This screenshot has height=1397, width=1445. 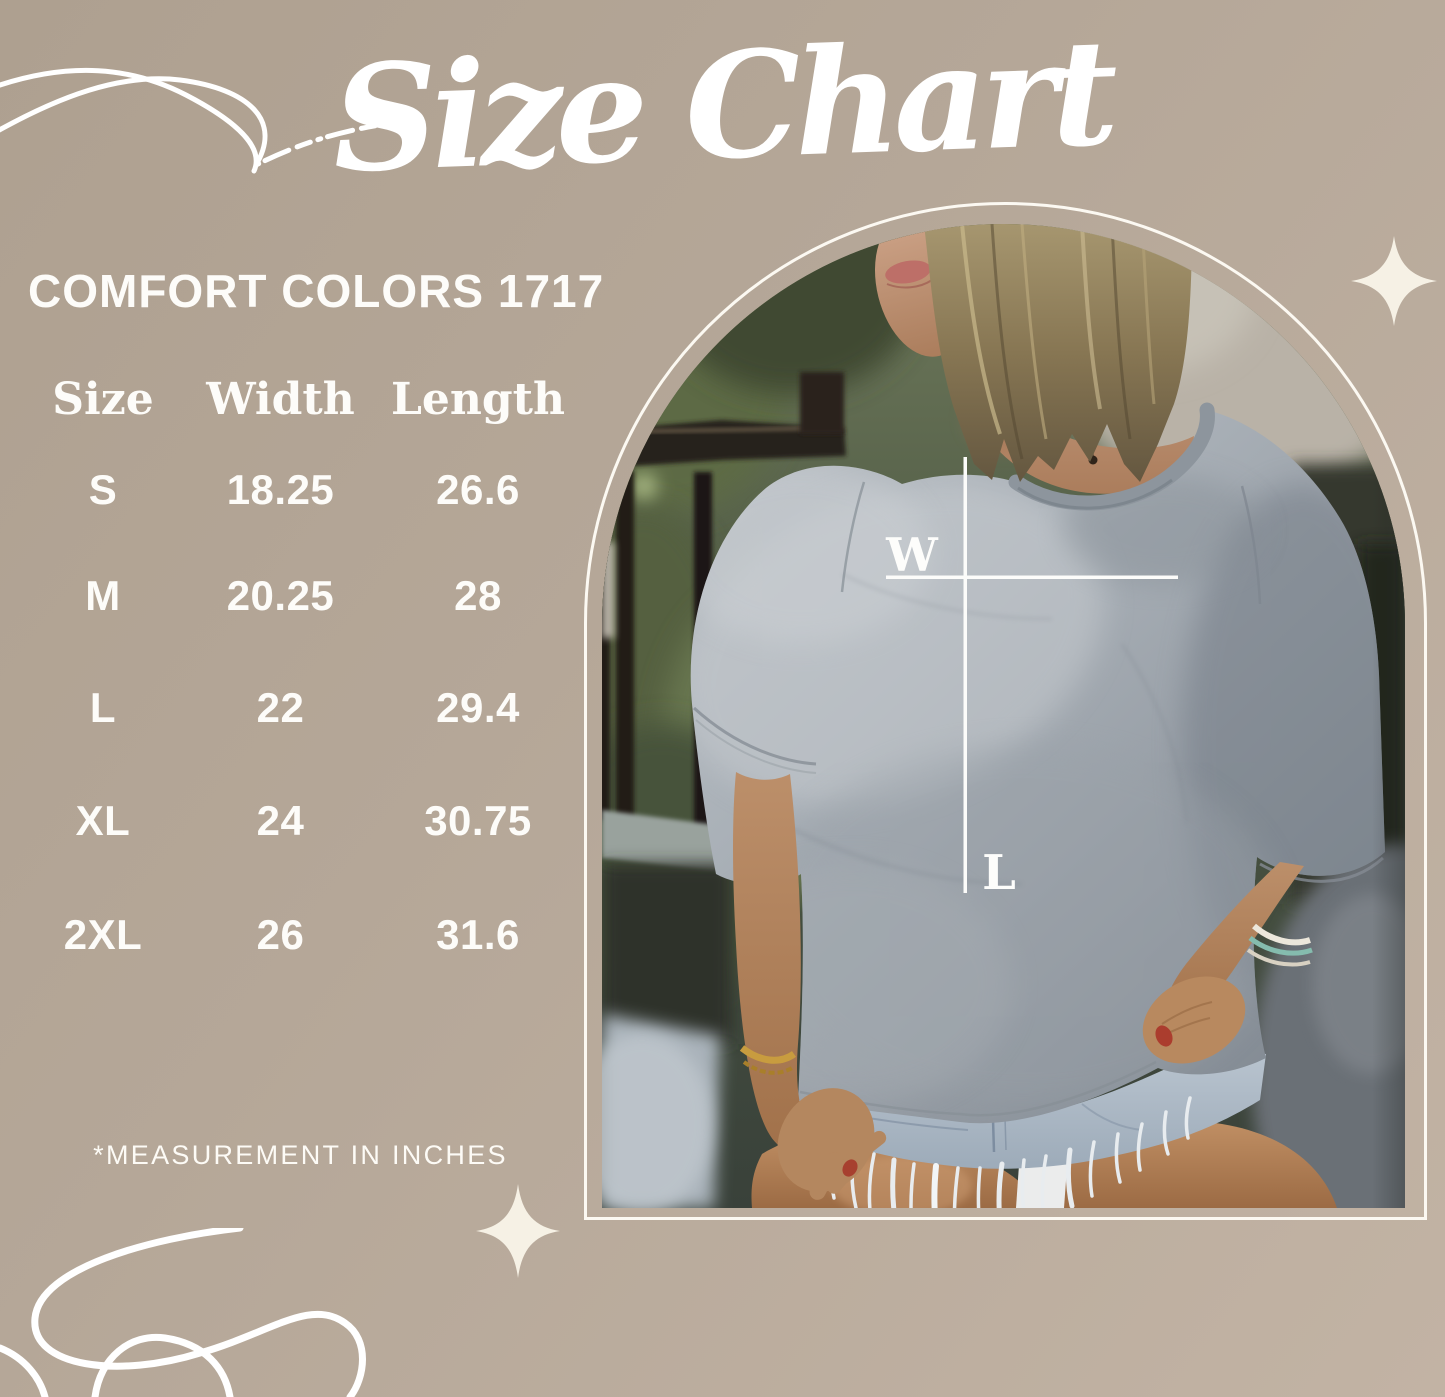 I want to click on right-arm, so click(x=1227, y=963).